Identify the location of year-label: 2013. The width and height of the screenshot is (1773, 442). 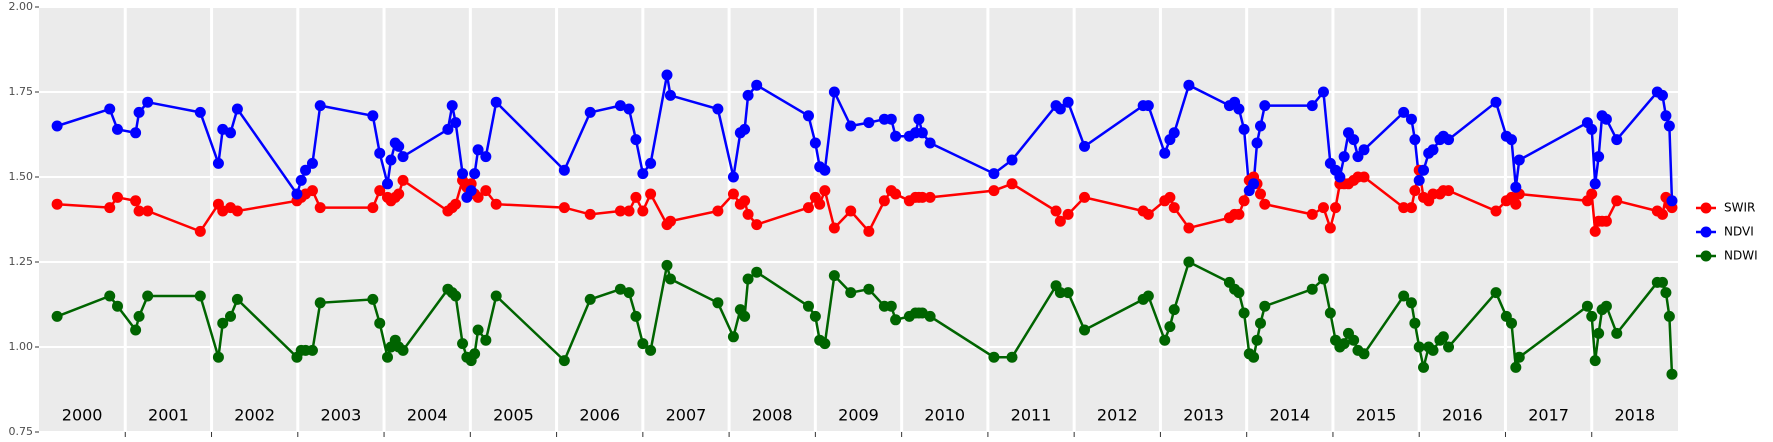
(1203, 415).